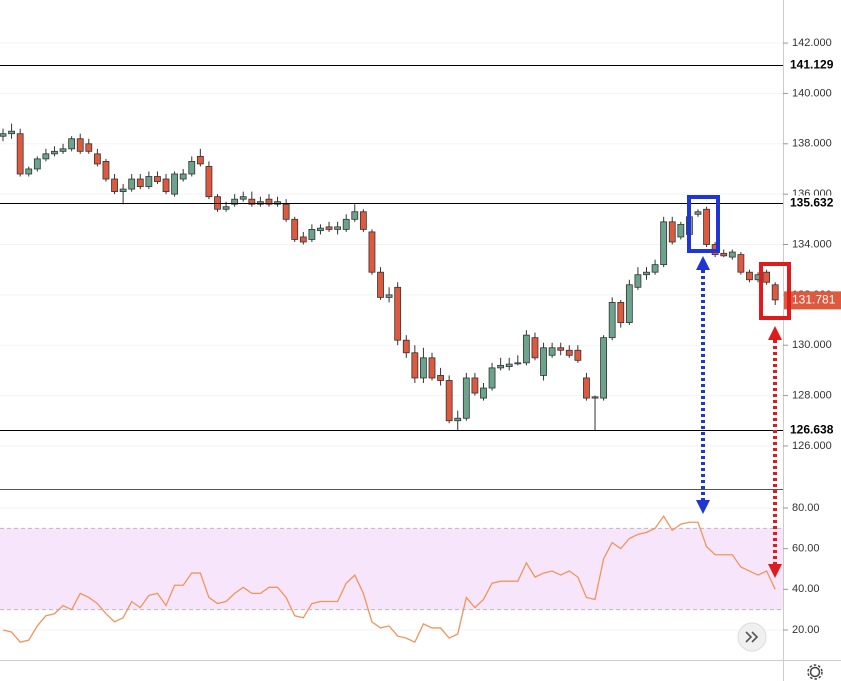 The image size is (841, 681). I want to click on last-price-box, so click(812, 300).